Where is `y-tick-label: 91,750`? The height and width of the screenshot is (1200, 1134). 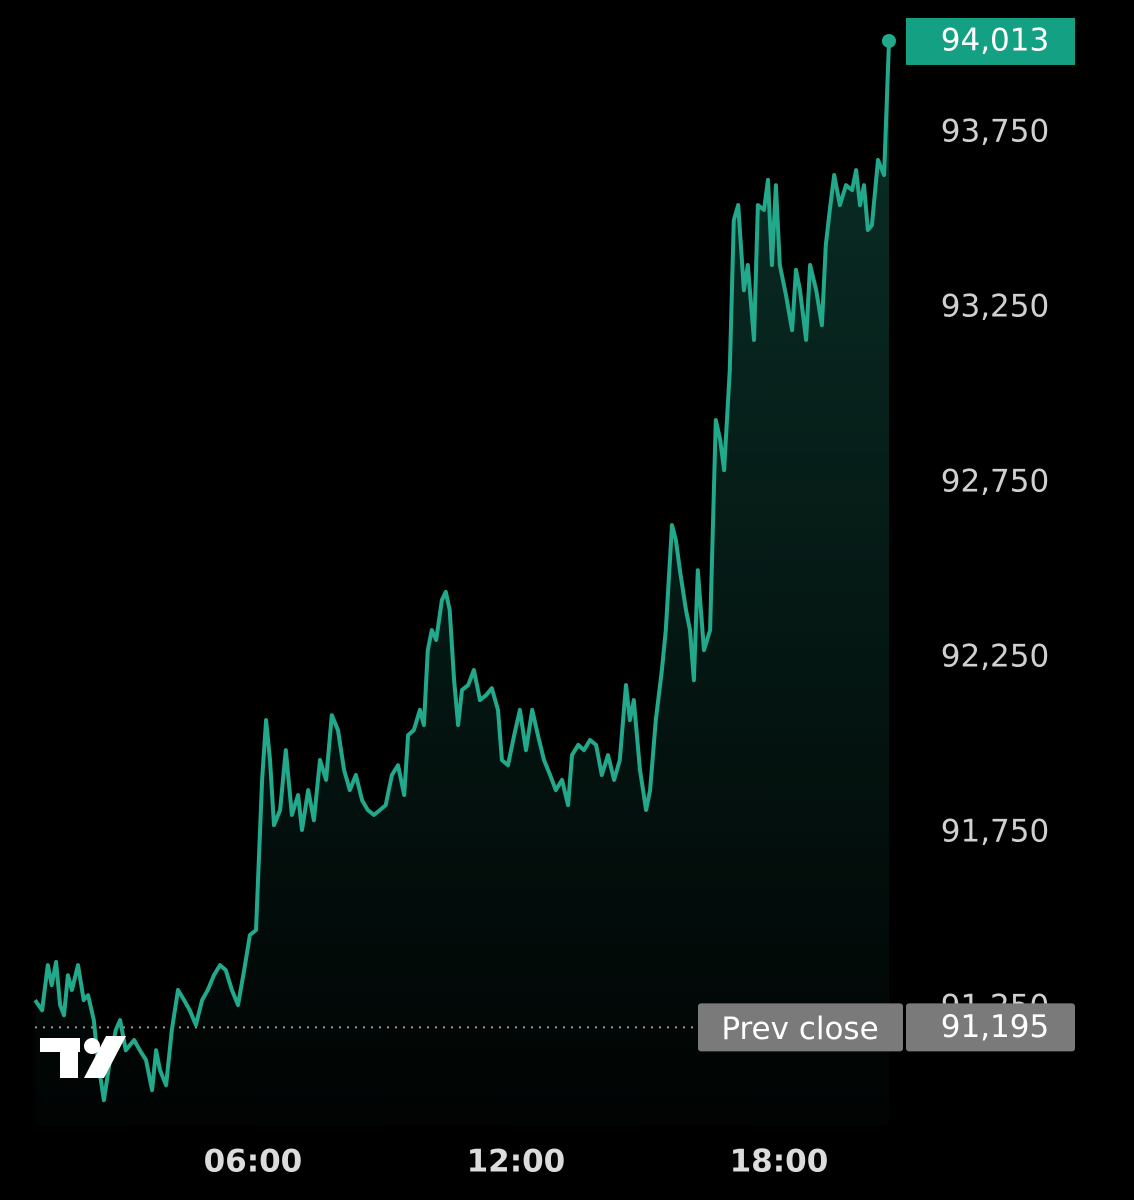 y-tick-label: 91,750 is located at coordinates (995, 832).